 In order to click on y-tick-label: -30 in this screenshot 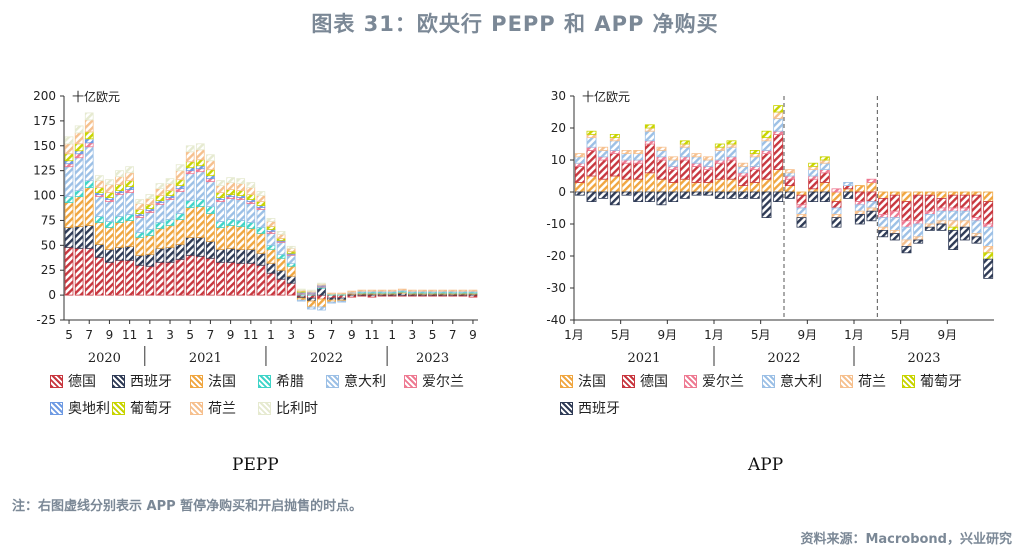, I will do `click(556, 288)`.